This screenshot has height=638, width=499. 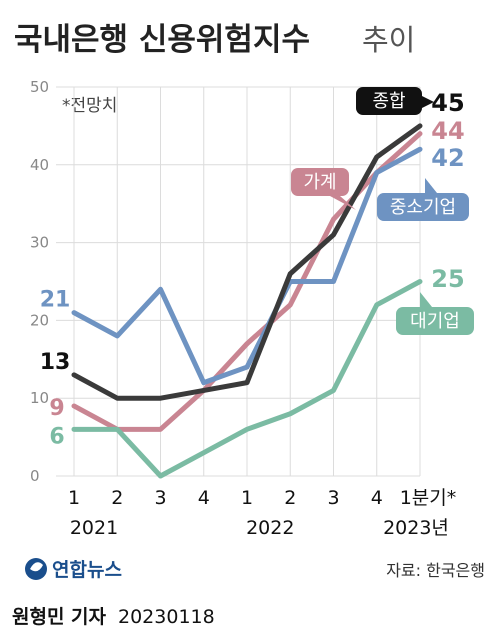 I want to click on start-value-labels: 9 21 6 13, so click(x=55, y=369).